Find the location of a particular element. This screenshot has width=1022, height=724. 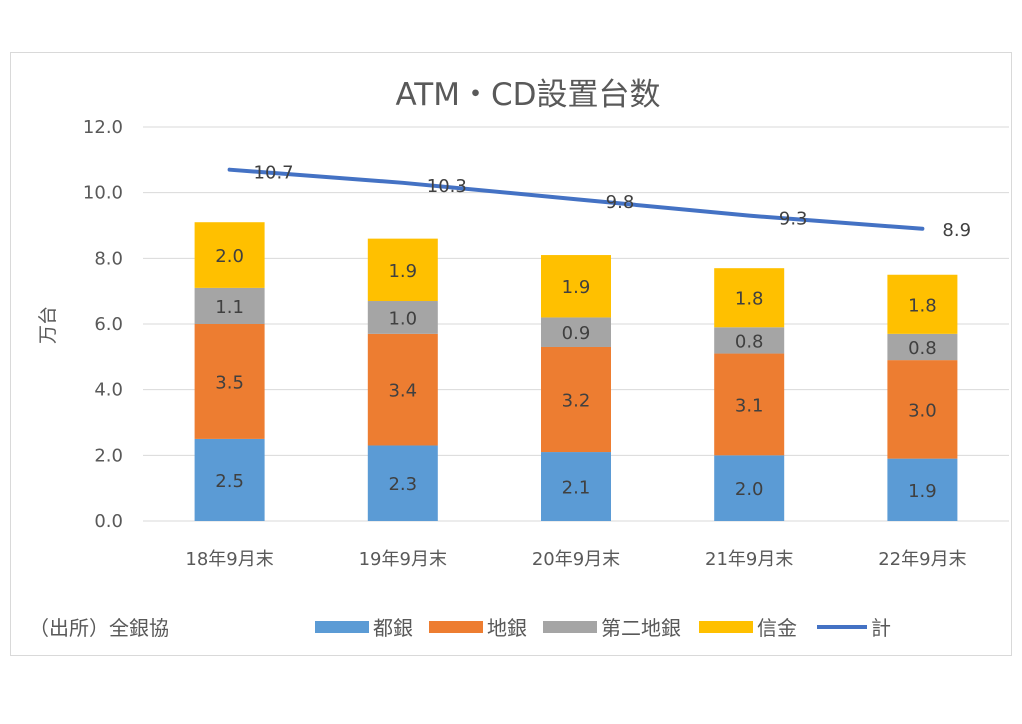

y-tick-label: 0.0 is located at coordinates (108, 521).